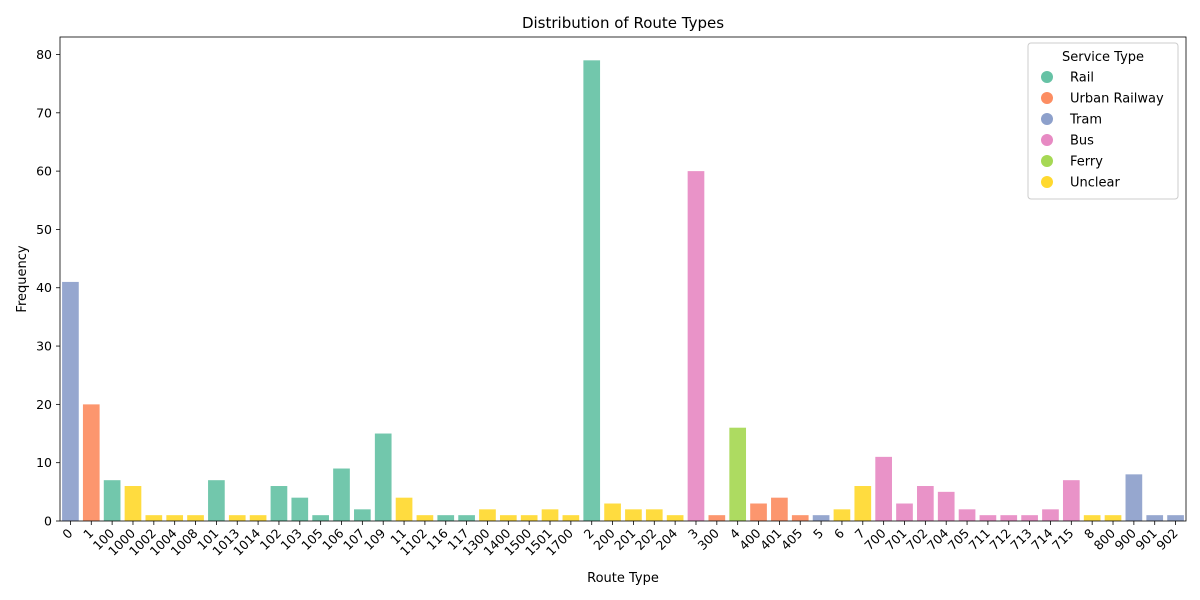 The width and height of the screenshot is (1200, 600). I want to click on x-tick-label: 300, so click(708, 539).